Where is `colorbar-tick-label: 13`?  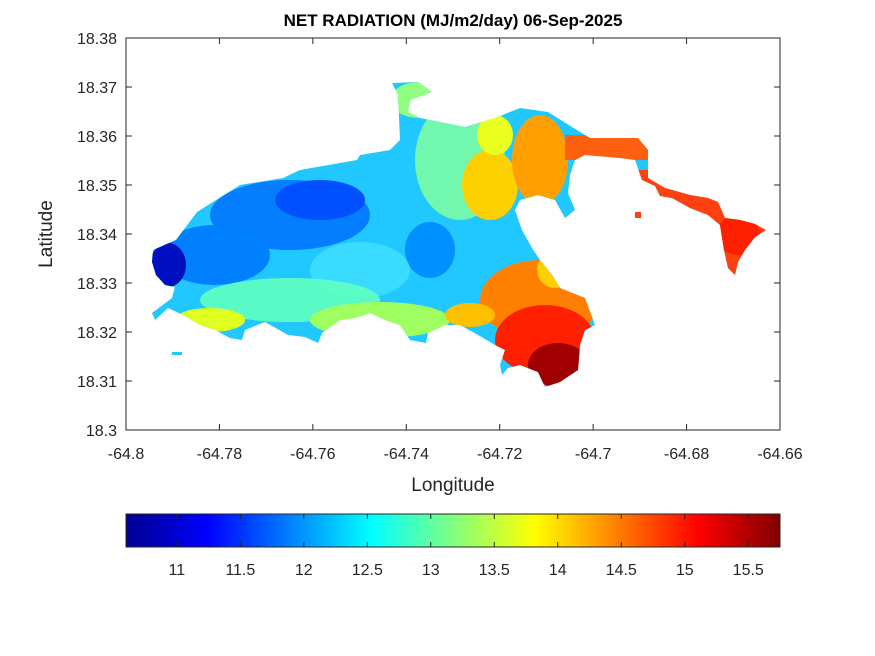
colorbar-tick-label: 13 is located at coordinates (431, 570).